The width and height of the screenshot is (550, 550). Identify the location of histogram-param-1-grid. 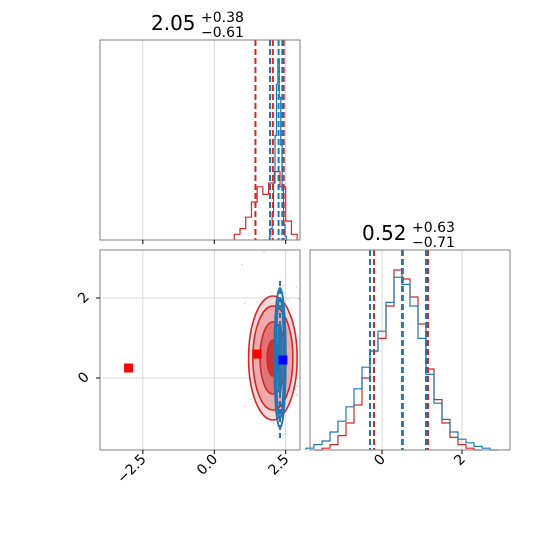
(214, 140).